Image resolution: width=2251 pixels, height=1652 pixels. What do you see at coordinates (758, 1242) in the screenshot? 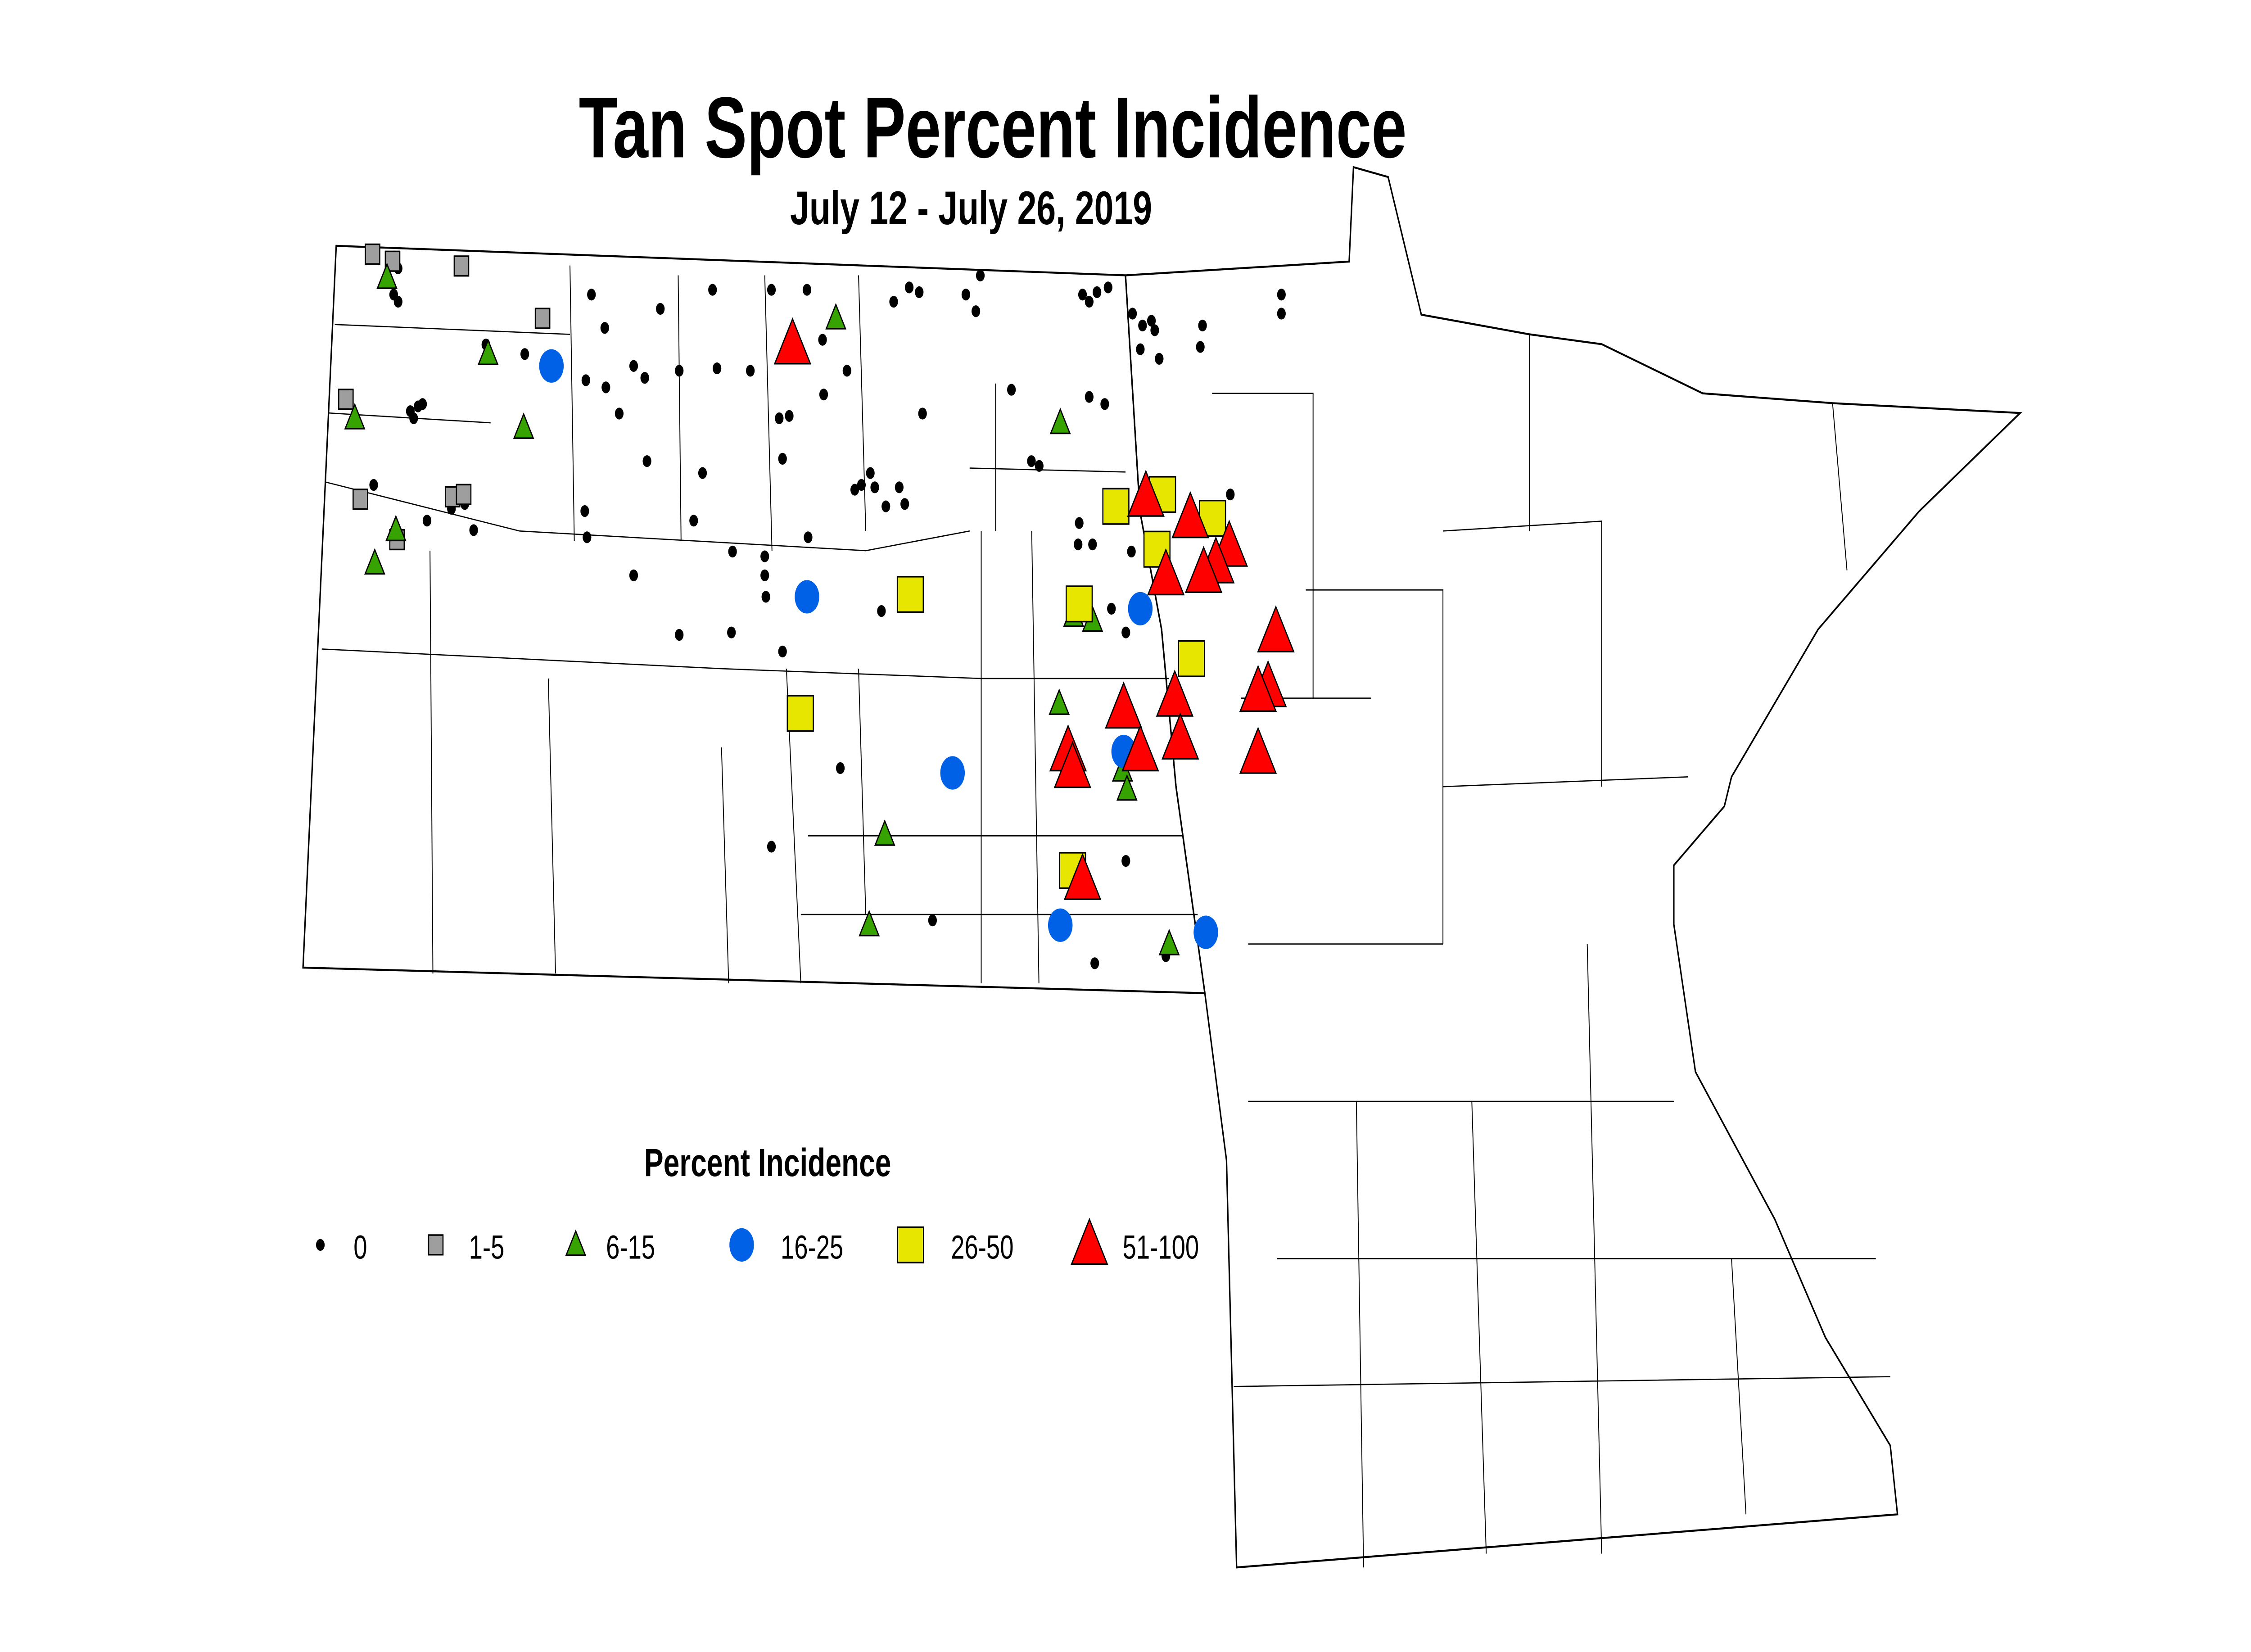
I see `legend-items: 0 1-5 6-15 16-25 26-50 51-100` at bounding box center [758, 1242].